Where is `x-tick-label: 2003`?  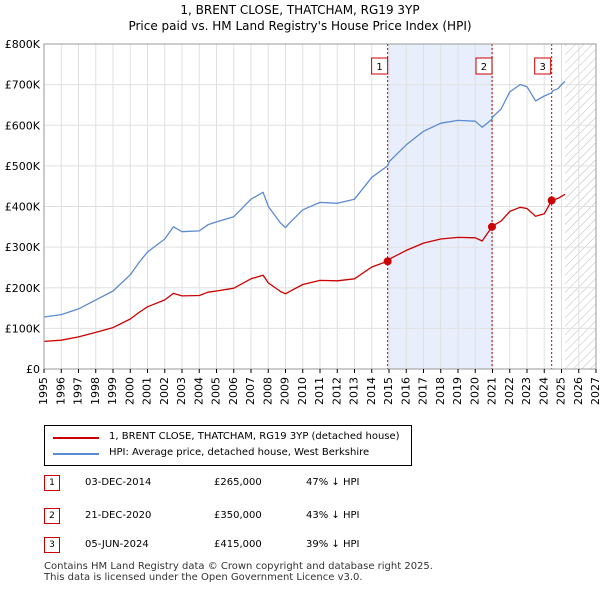 x-tick-label: 2003 is located at coordinates (181, 391).